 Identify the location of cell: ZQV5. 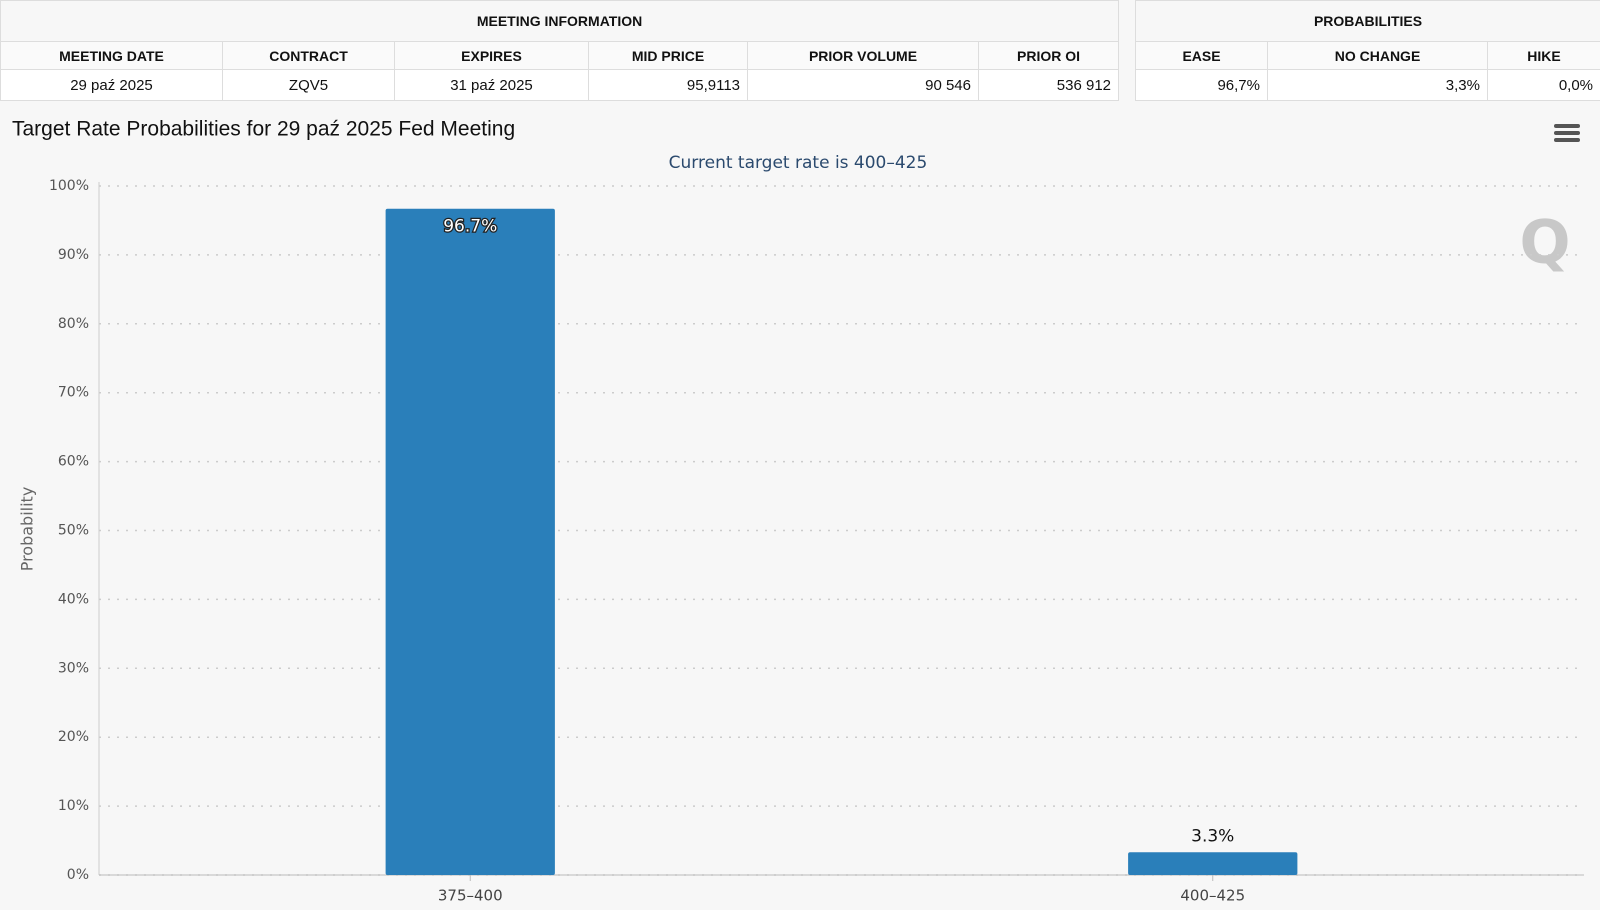
(308, 85).